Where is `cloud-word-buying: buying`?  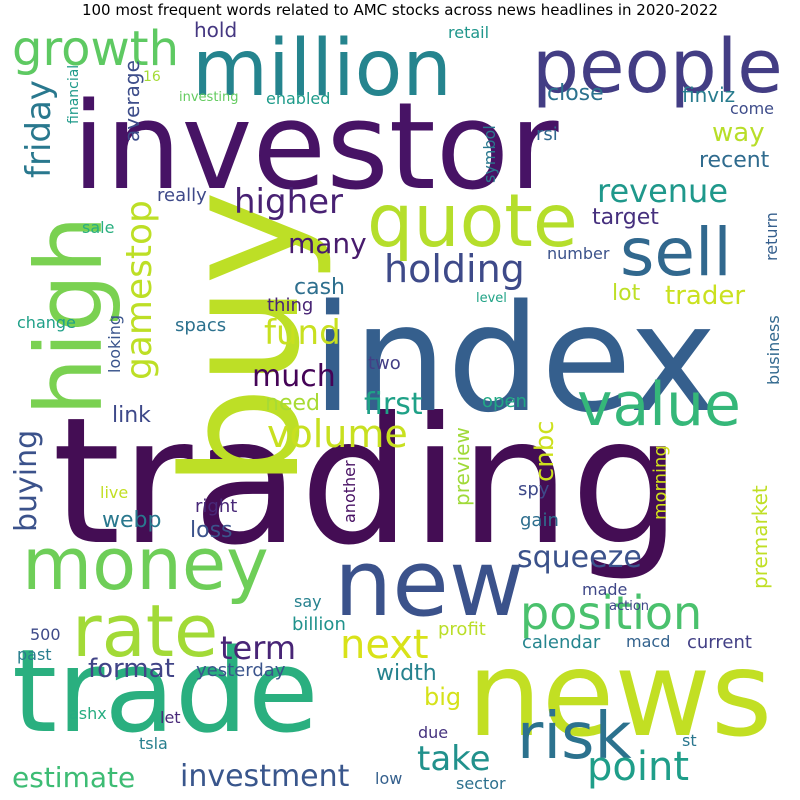
cloud-word-buying: buying is located at coordinates (28, 480).